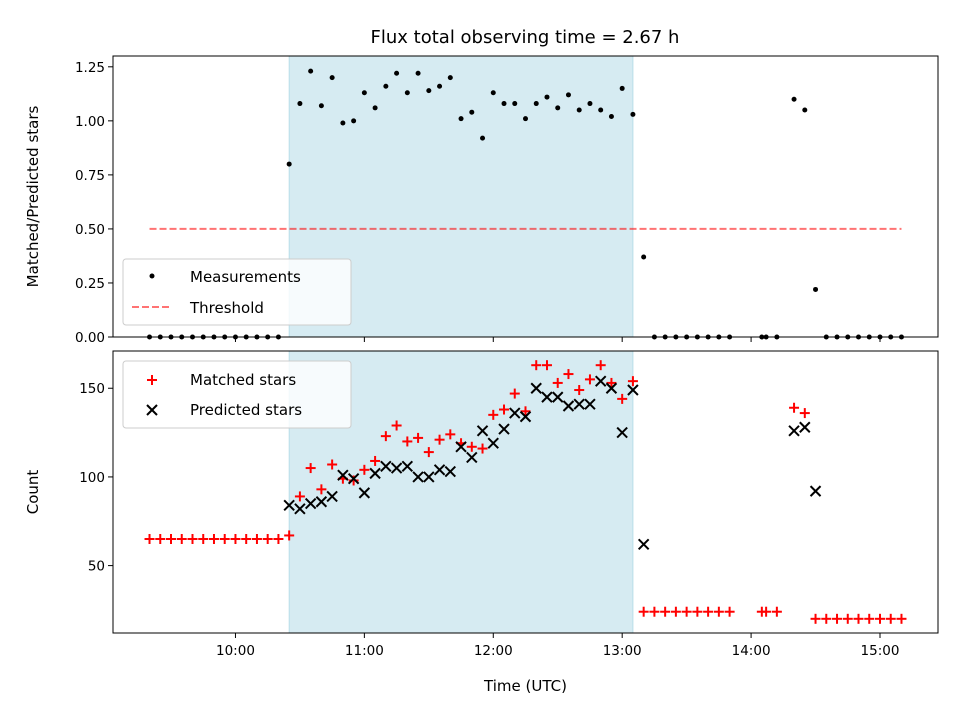  What do you see at coordinates (557, 646) in the screenshot?
I see `bottom-x-ticks: 10:00 11:00 12:00 13:00 14:00 15:00` at bounding box center [557, 646].